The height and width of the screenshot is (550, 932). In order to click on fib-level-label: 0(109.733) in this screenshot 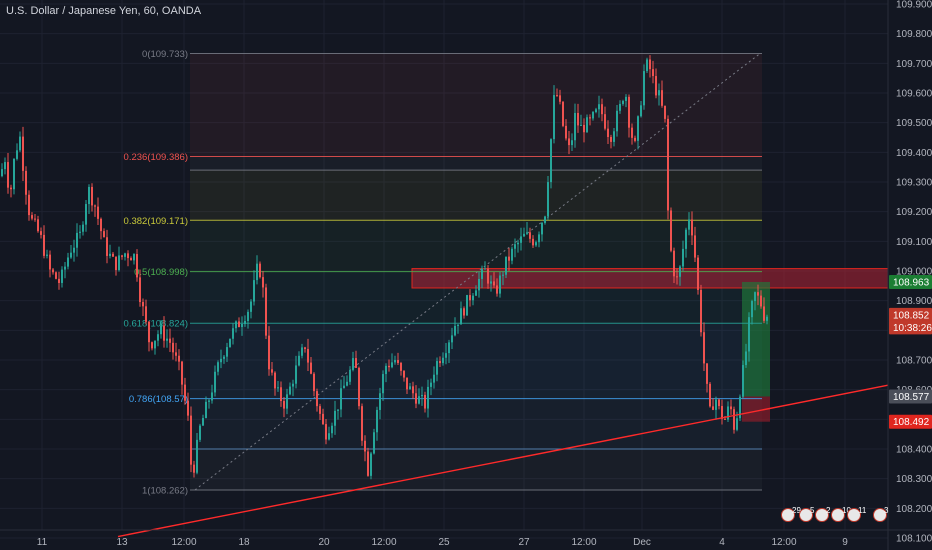, I will do `click(165, 54)`.